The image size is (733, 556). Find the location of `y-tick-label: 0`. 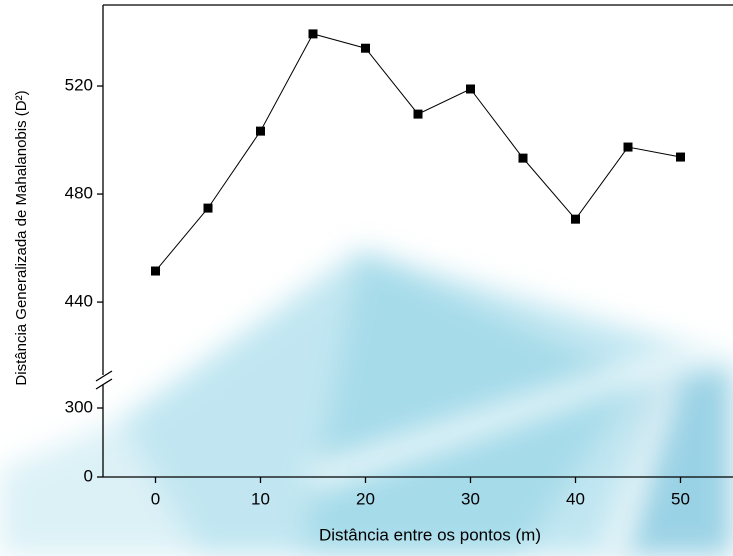

y-tick-label: 0 is located at coordinates (88, 475).